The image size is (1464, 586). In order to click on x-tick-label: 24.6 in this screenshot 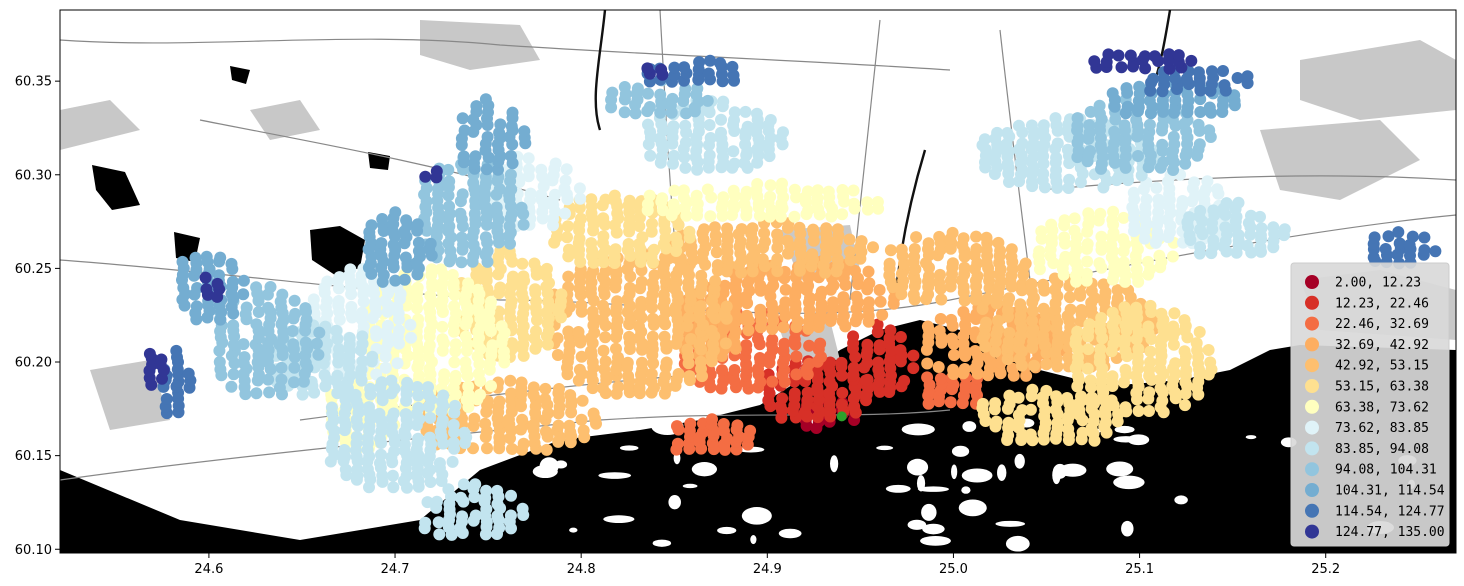, I will do `click(208, 569)`.